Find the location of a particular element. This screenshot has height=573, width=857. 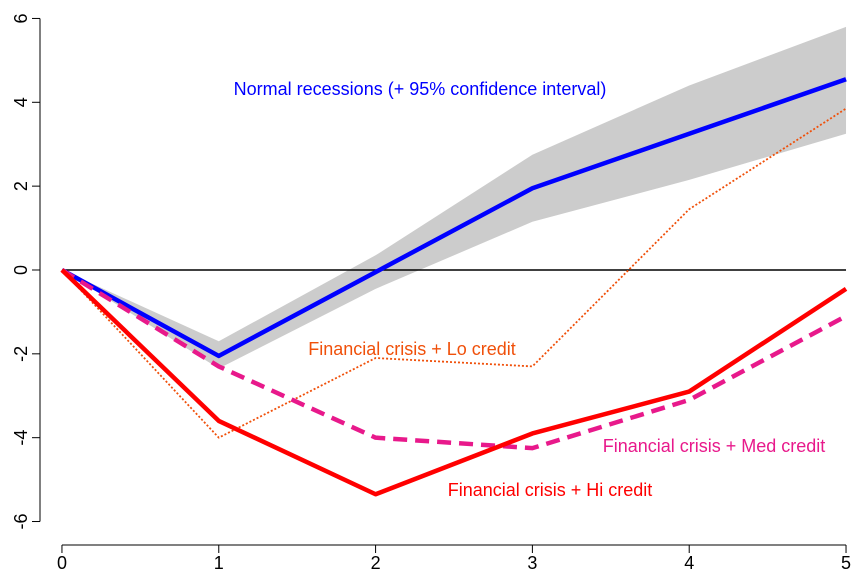

series-label: Financial crisis + Med credit is located at coordinates (714, 446).